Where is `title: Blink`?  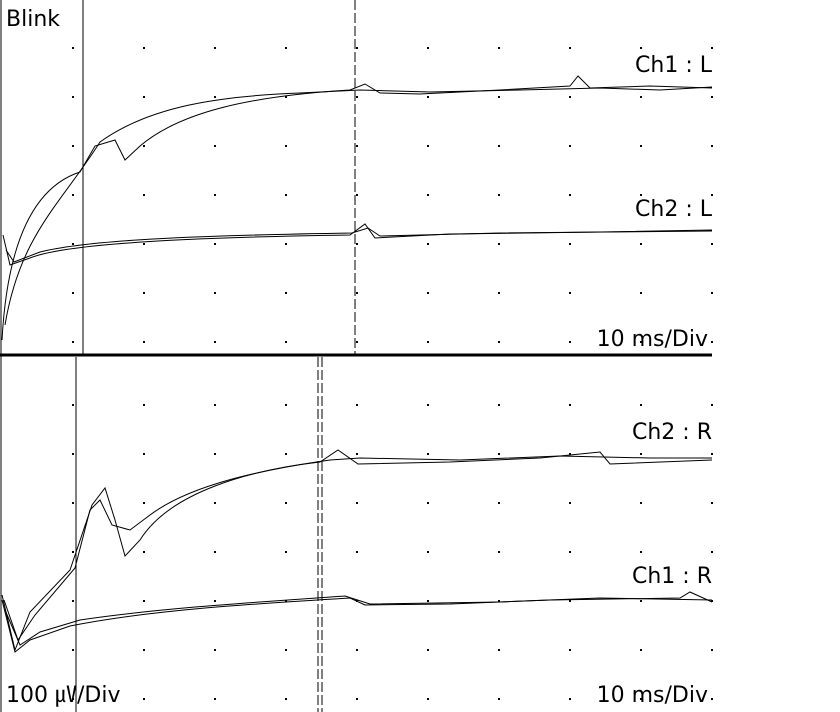 title: Blink is located at coordinates (33, 19).